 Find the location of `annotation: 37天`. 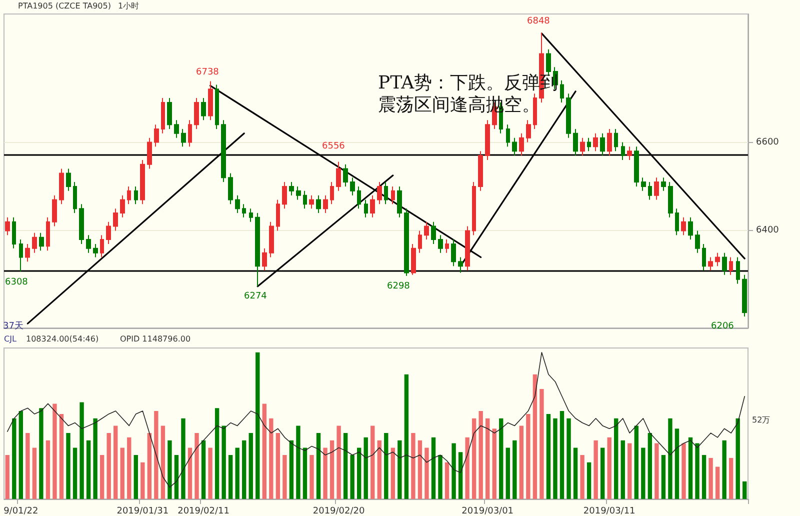

annotation: 37天 is located at coordinates (13, 326).